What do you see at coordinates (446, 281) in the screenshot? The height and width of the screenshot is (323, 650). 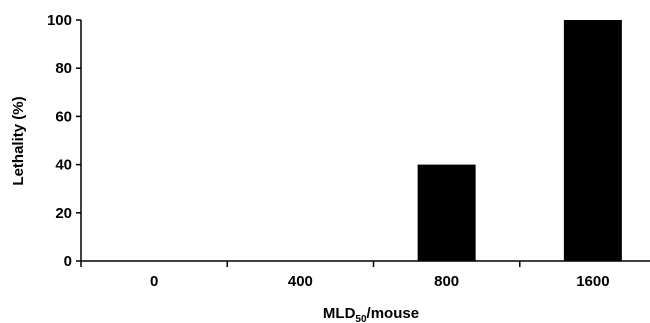 I see `x-tick-label-800: 800` at bounding box center [446, 281].